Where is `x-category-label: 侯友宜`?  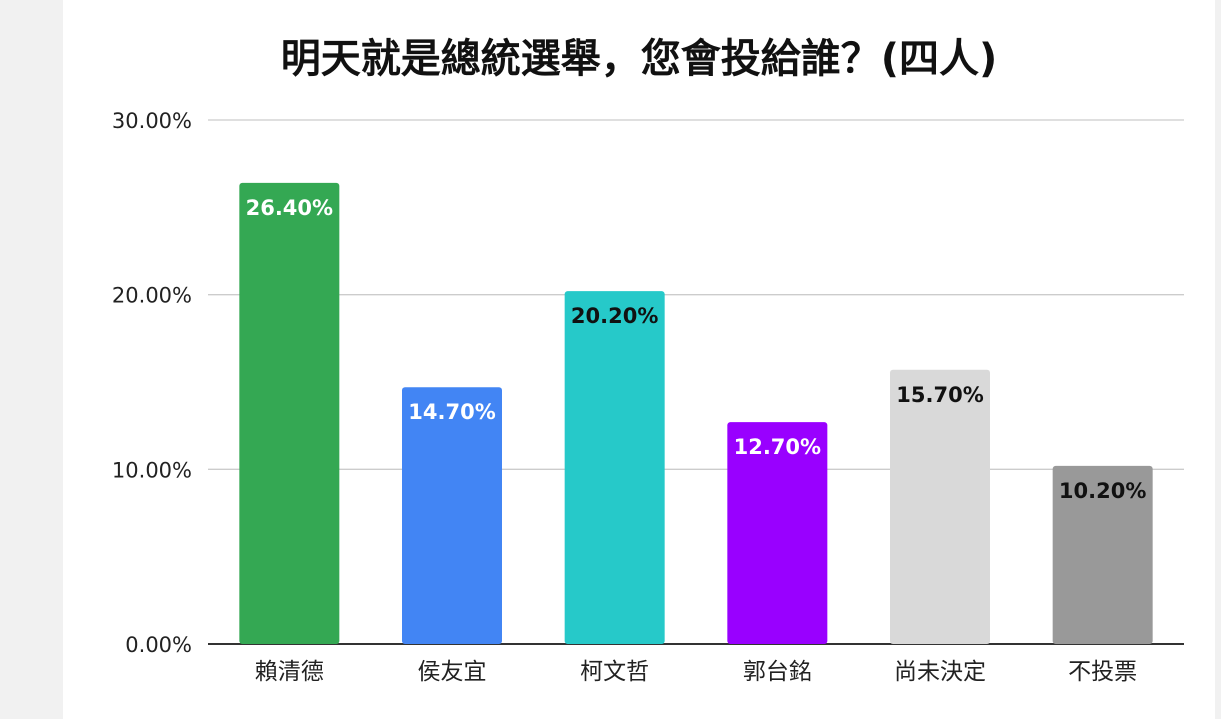
x-category-label: 侯友宜 is located at coordinates (452, 672).